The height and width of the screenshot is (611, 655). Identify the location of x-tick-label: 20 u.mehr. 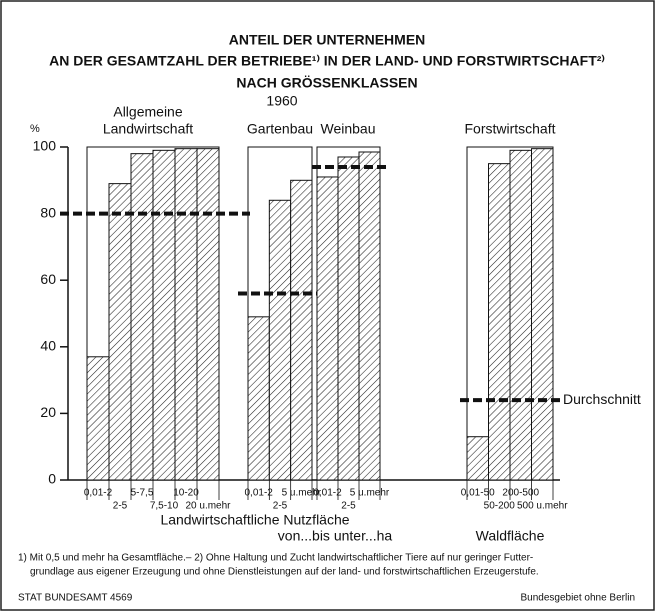
(208, 506).